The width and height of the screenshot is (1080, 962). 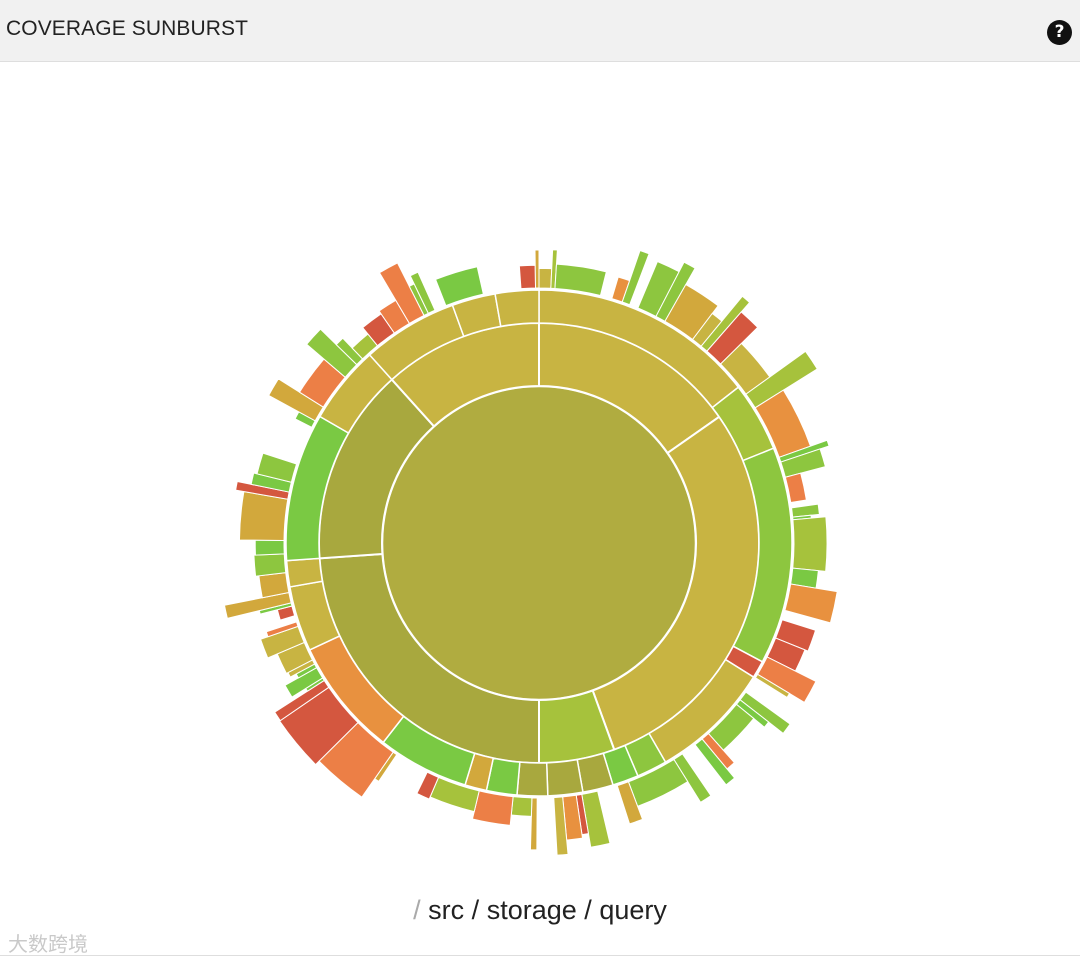 What do you see at coordinates (1059, 32) in the screenshot?
I see `question-circle-icon: ?` at bounding box center [1059, 32].